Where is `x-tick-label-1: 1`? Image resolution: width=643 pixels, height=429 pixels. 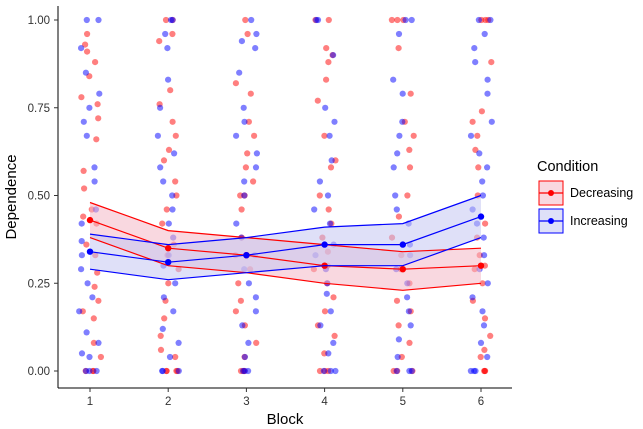
x-tick-label-1: 1 is located at coordinates (90, 402).